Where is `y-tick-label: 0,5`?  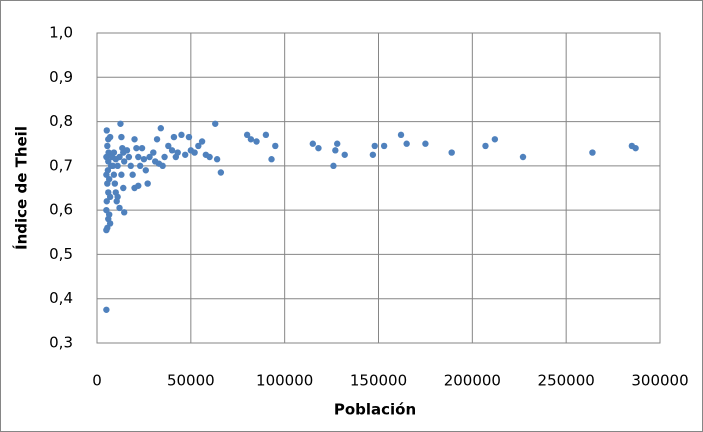 y-tick-label: 0,5 is located at coordinates (61, 254).